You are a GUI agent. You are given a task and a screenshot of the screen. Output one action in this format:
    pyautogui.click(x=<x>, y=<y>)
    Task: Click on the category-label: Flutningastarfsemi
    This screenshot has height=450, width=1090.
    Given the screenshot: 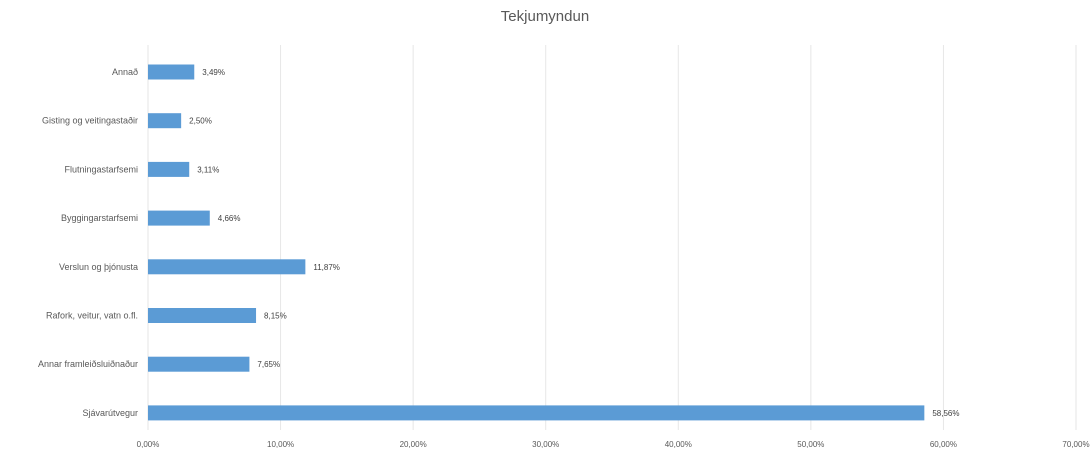 What is the action you would take?
    pyautogui.click(x=101, y=169)
    